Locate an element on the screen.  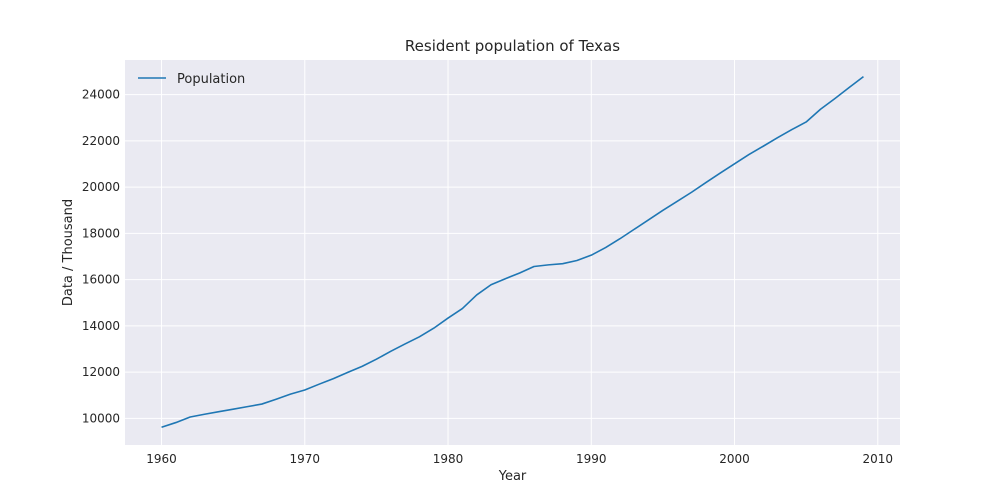
x-tick-labels: 1960 1970 1980 1990 2000 2010 is located at coordinates (519, 459).